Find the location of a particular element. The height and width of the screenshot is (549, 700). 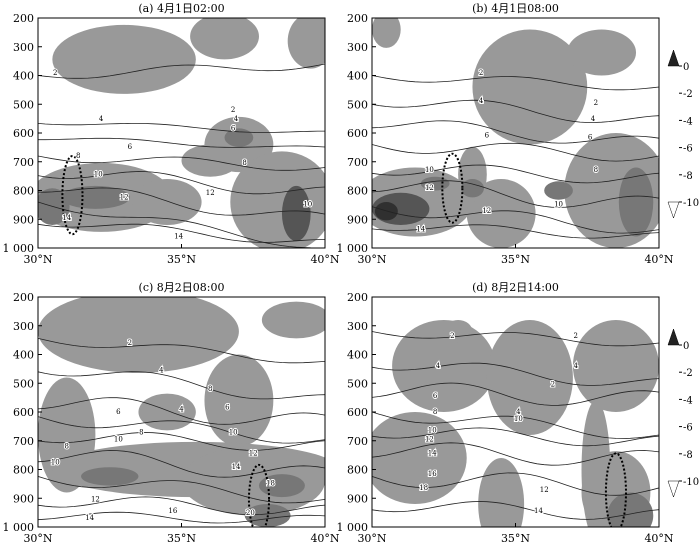

colorbar-label: -2 is located at coordinates (688, 373).